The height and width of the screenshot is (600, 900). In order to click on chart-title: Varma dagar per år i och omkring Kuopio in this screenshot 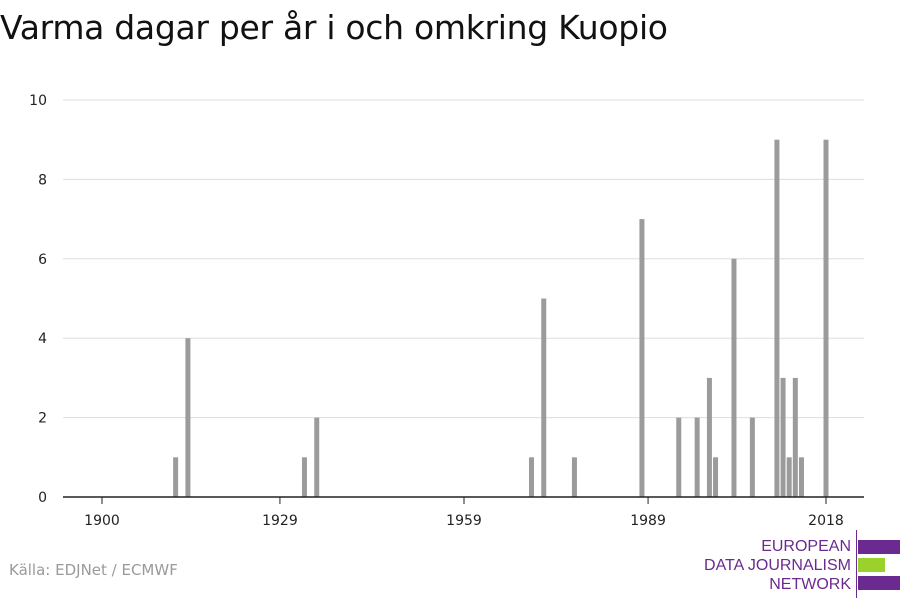, I will do `click(334, 27)`.